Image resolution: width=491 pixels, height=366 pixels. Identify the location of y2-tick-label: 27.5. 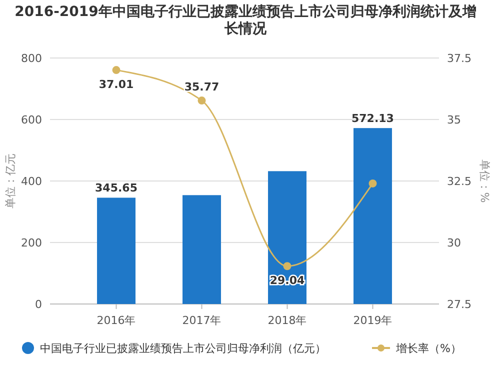
(459, 304).